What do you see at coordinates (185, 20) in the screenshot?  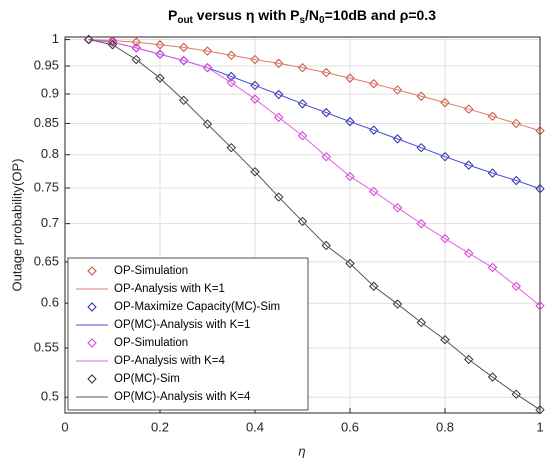 I see `title-part: out` at bounding box center [185, 20].